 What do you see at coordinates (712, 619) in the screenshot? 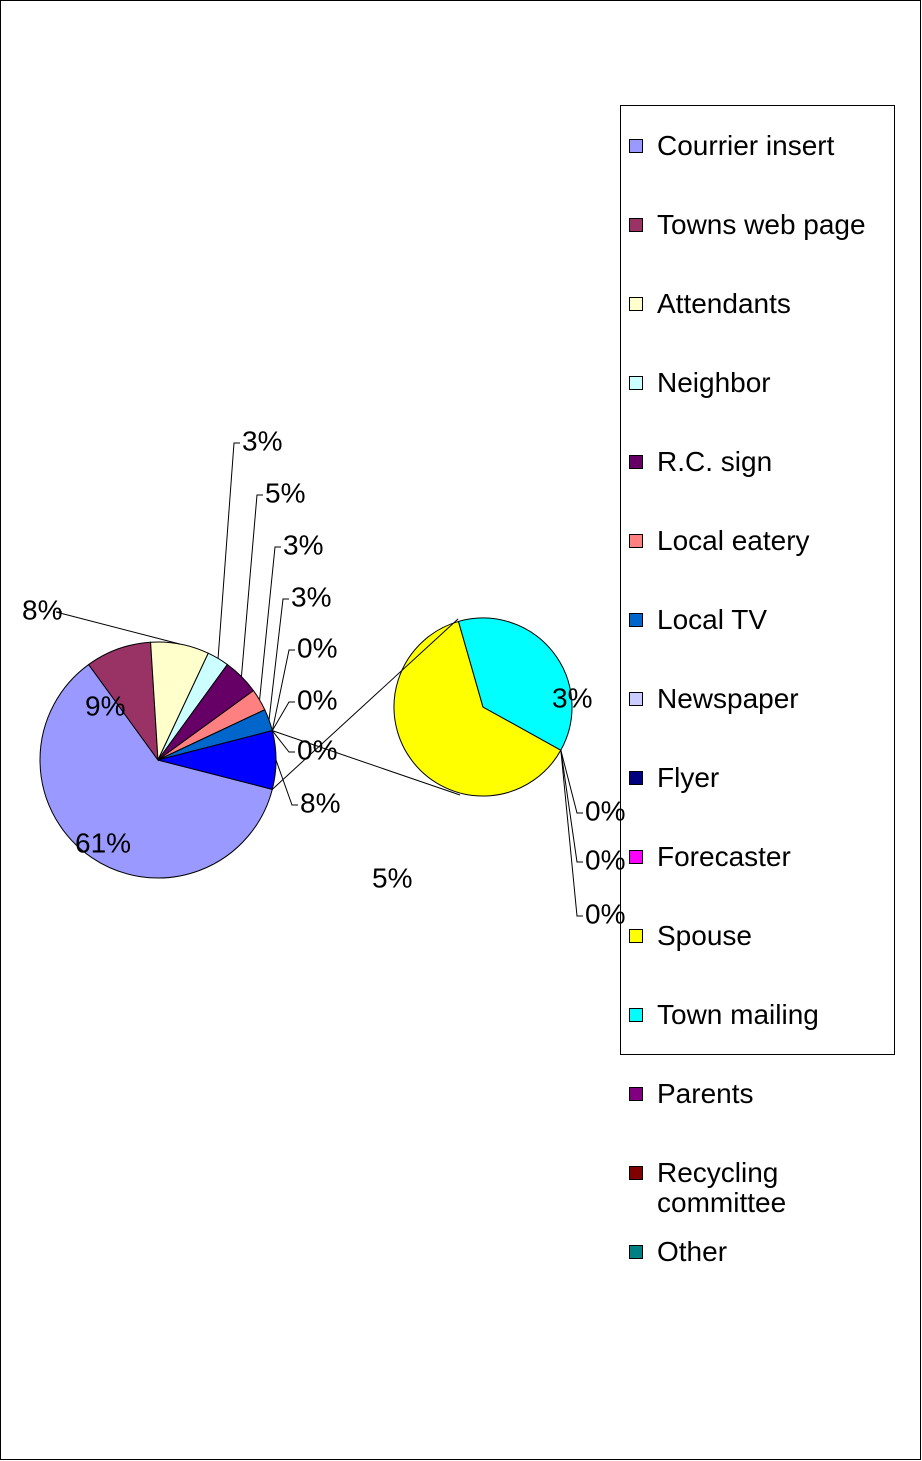
I see `legend-label: Local TV` at bounding box center [712, 619].